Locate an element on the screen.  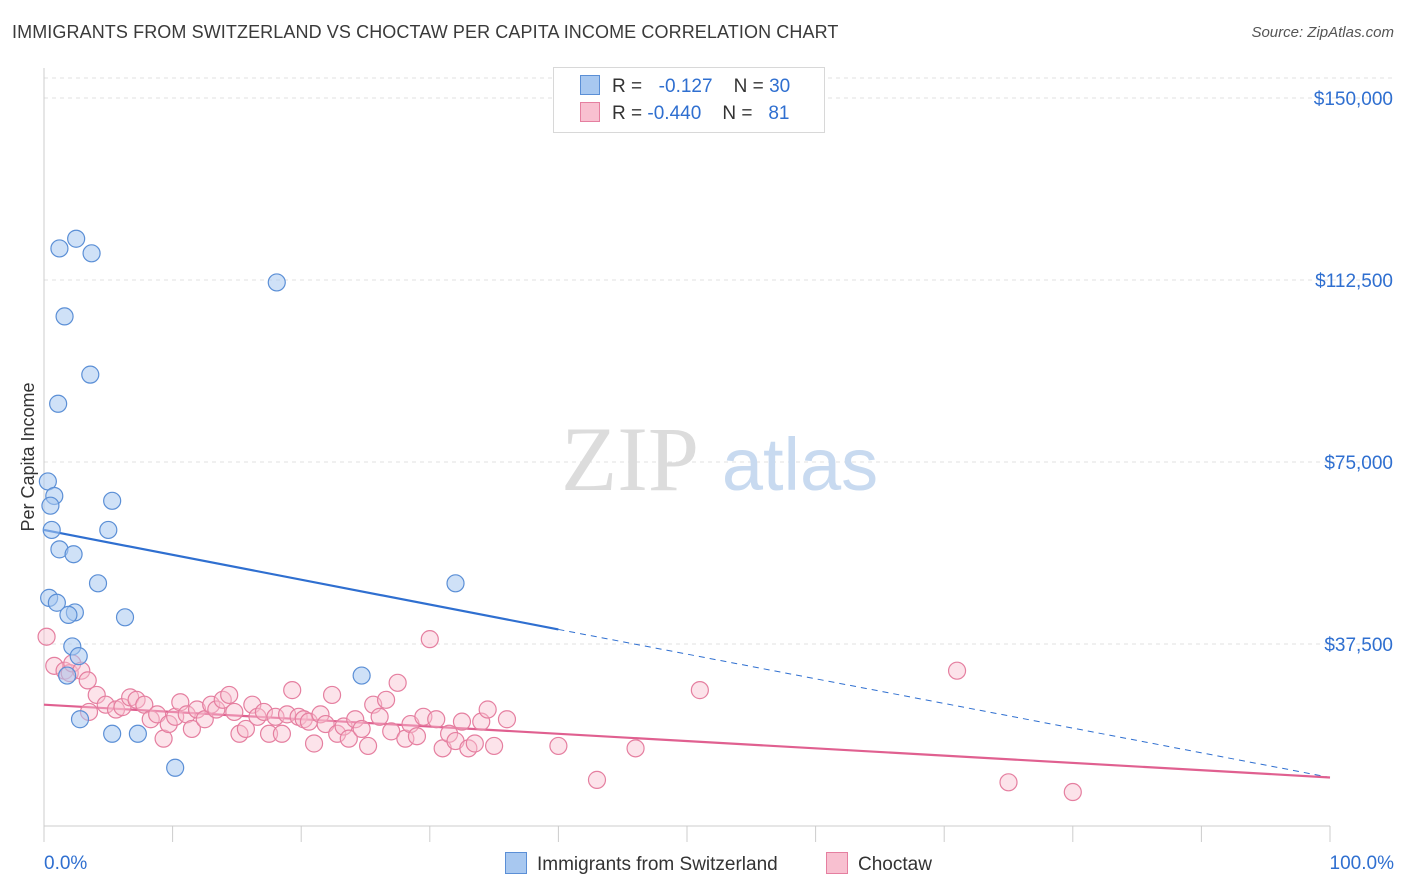
legend-label-choctaw: Choctaw is located at coordinates (895, 864).